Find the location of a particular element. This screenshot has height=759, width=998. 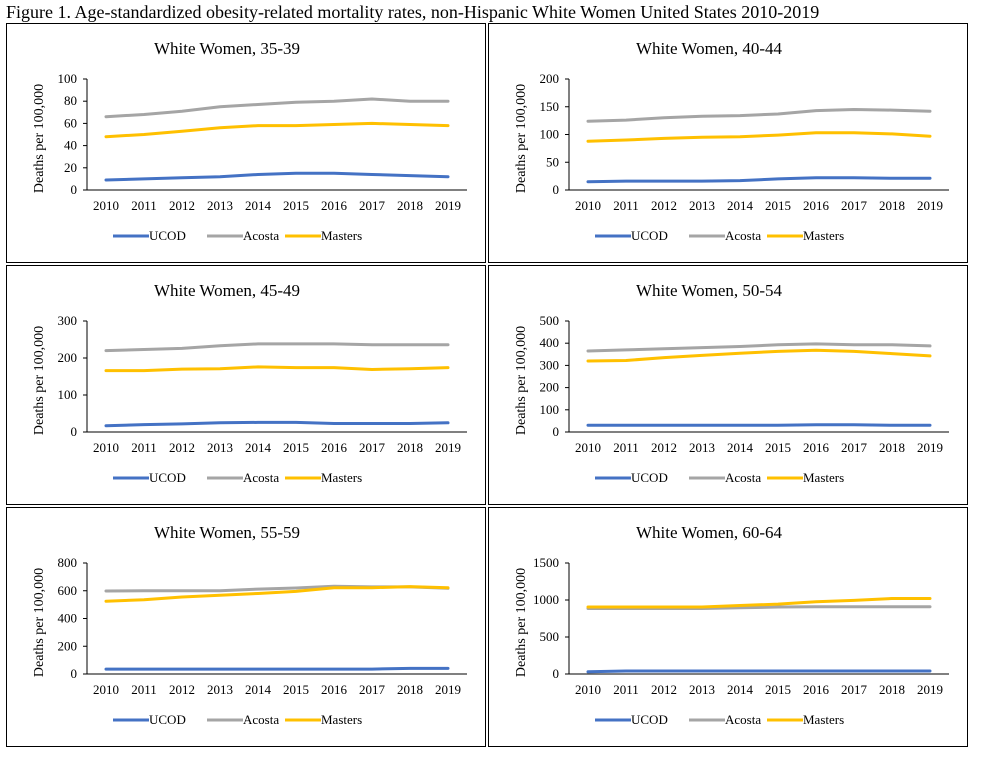

chart-title: White Women, 35-39 is located at coordinates (227, 48).